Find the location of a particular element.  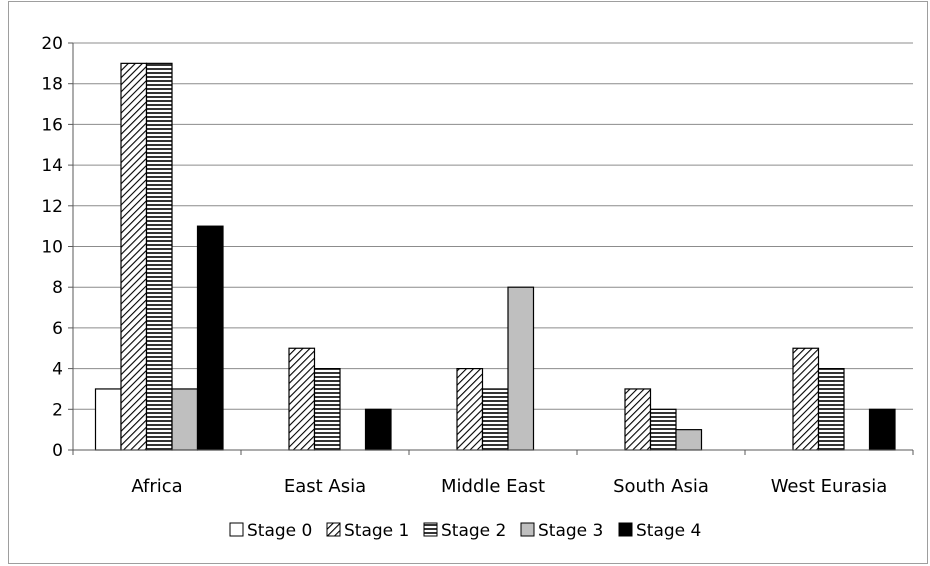

bar-stage-2-west-eurasia is located at coordinates (831, 409).